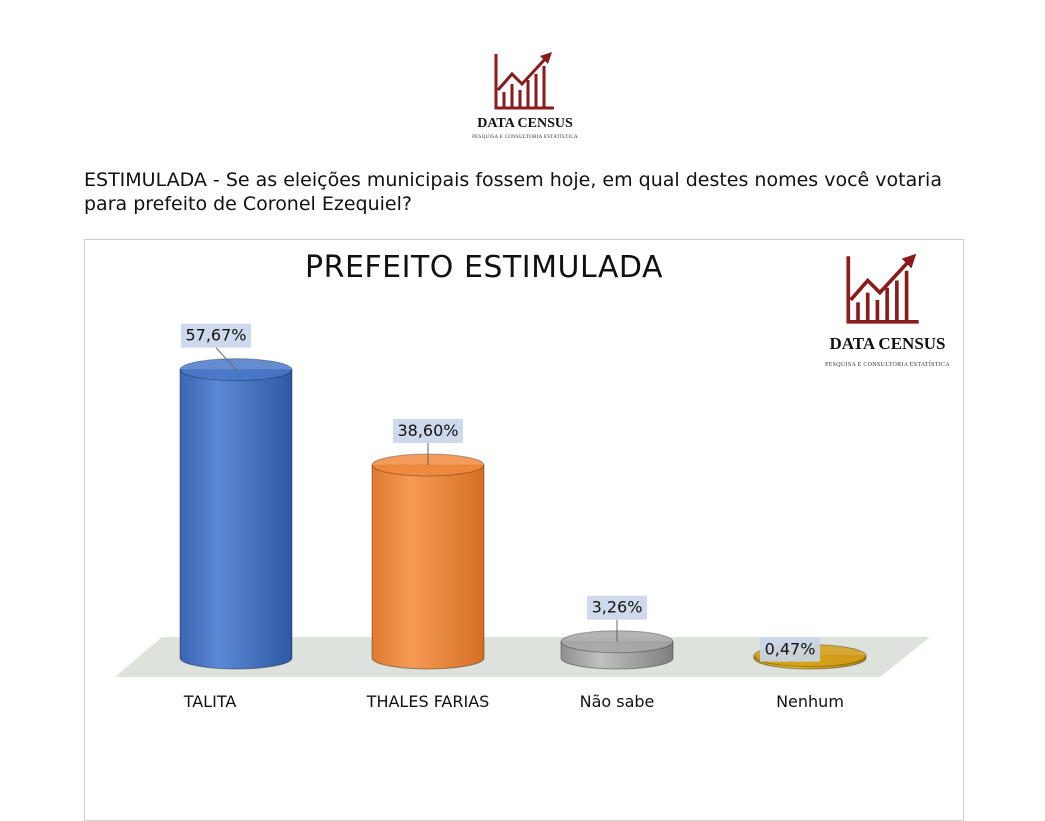  I want to click on category-label: Nenhum, so click(810, 701).